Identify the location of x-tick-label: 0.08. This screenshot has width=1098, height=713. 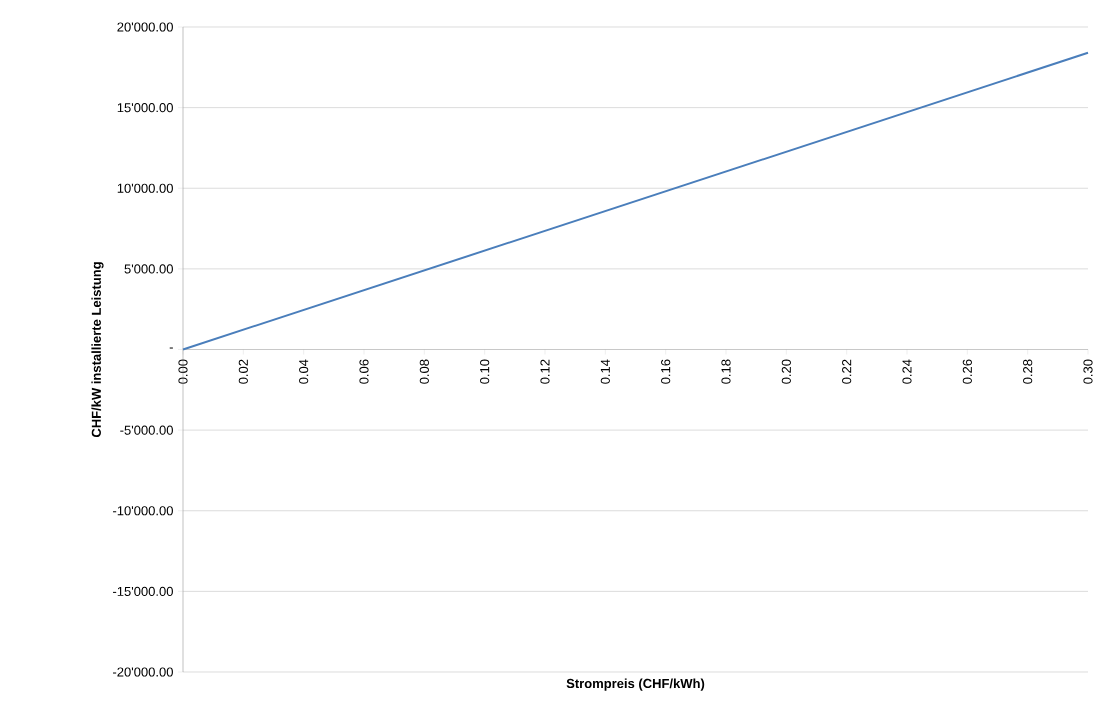
(424, 371).